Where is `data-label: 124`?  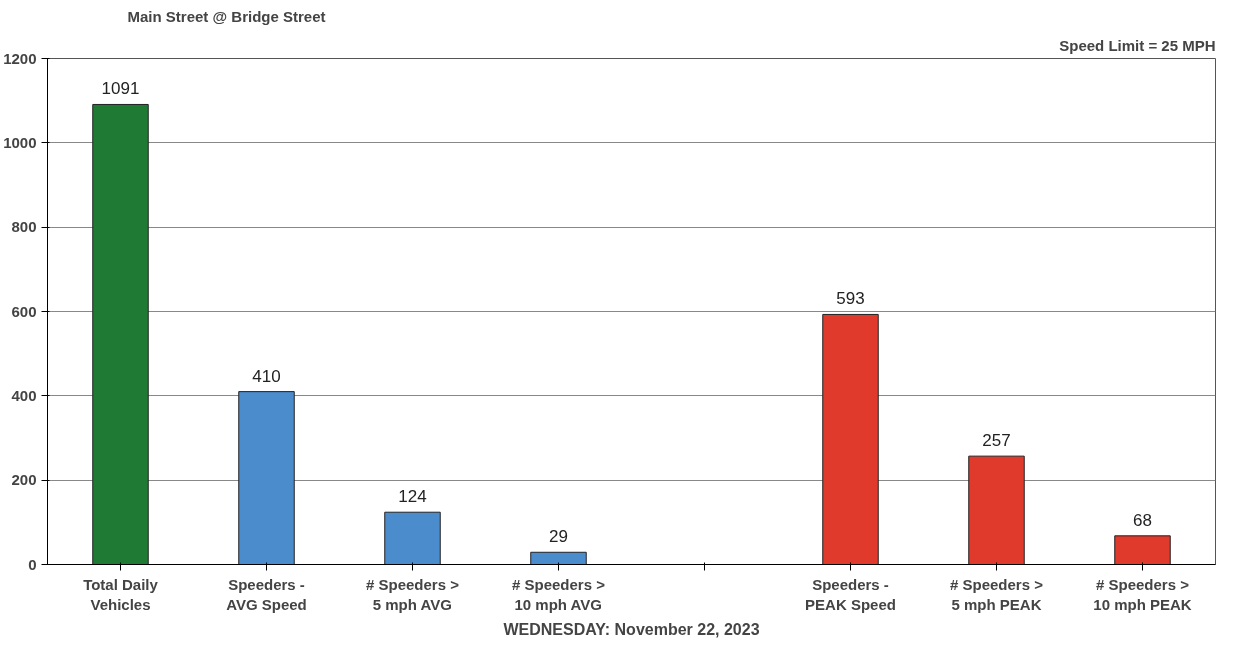 data-label: 124 is located at coordinates (412, 497).